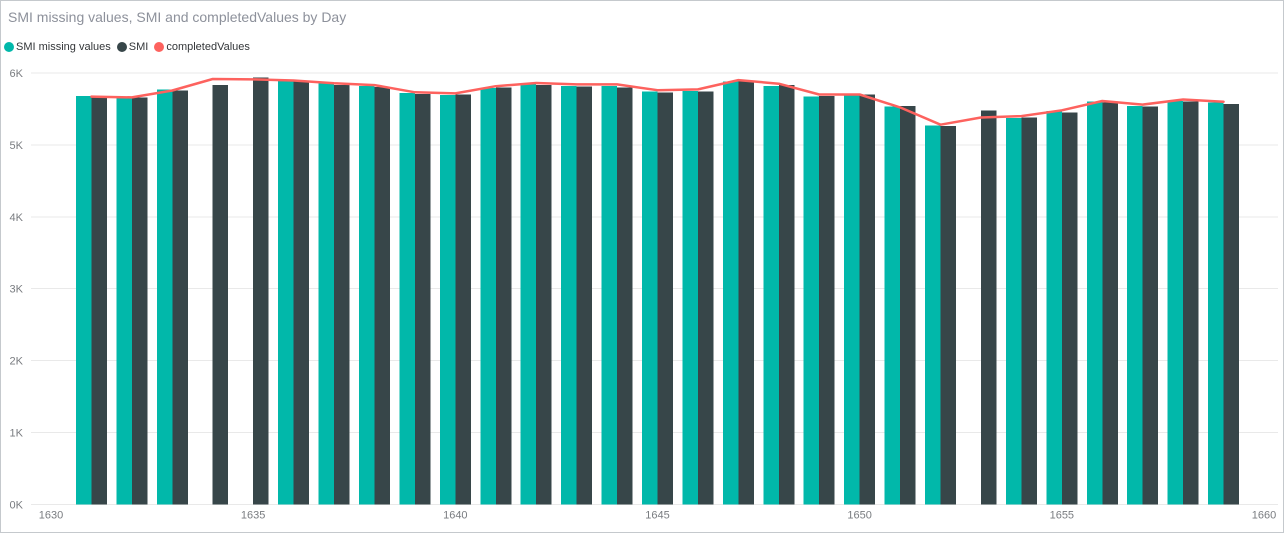 The height and width of the screenshot is (533, 1284). I want to click on x-axis-tick-label: 1645, so click(657, 516).